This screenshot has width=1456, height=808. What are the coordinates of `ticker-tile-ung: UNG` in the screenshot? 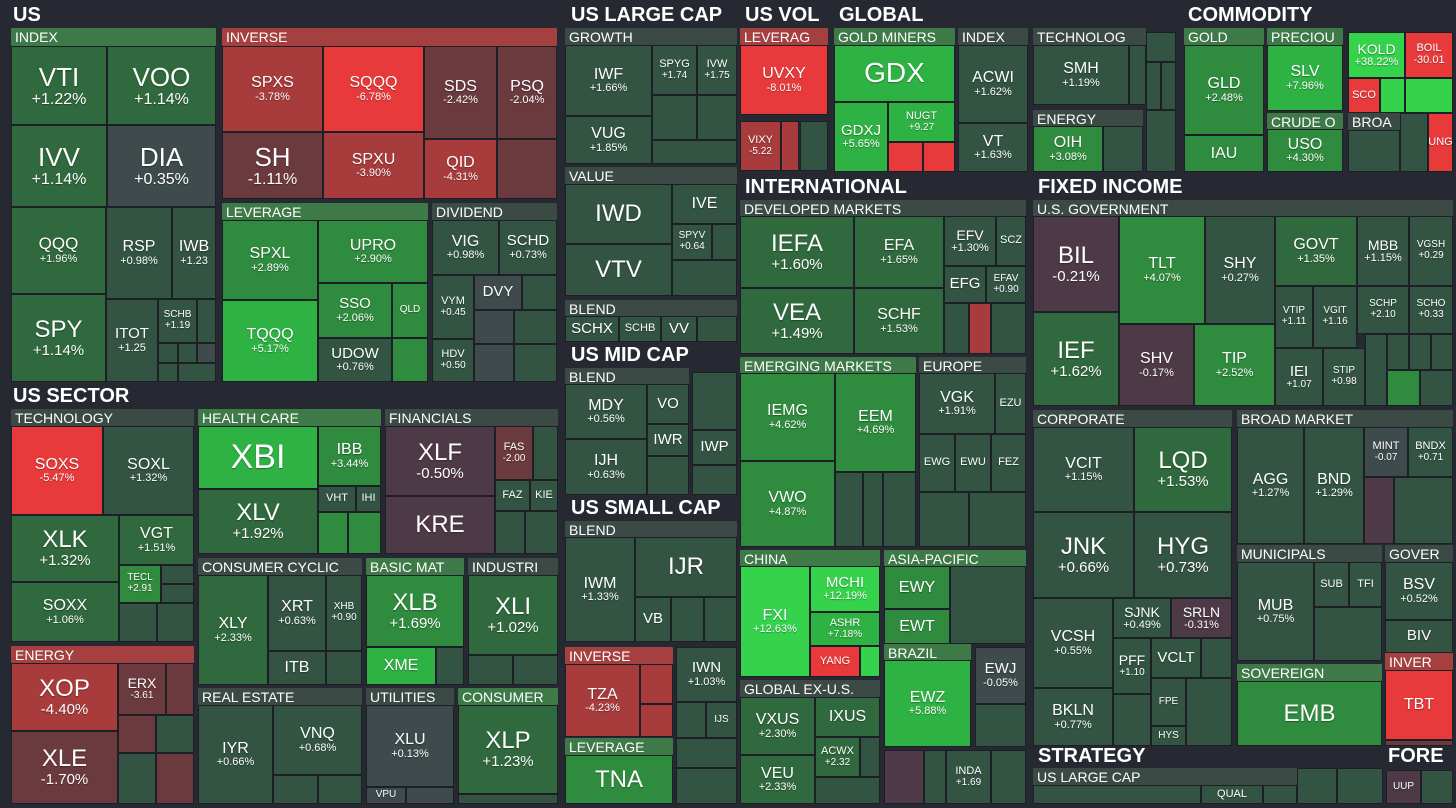 It's located at (1440, 142).